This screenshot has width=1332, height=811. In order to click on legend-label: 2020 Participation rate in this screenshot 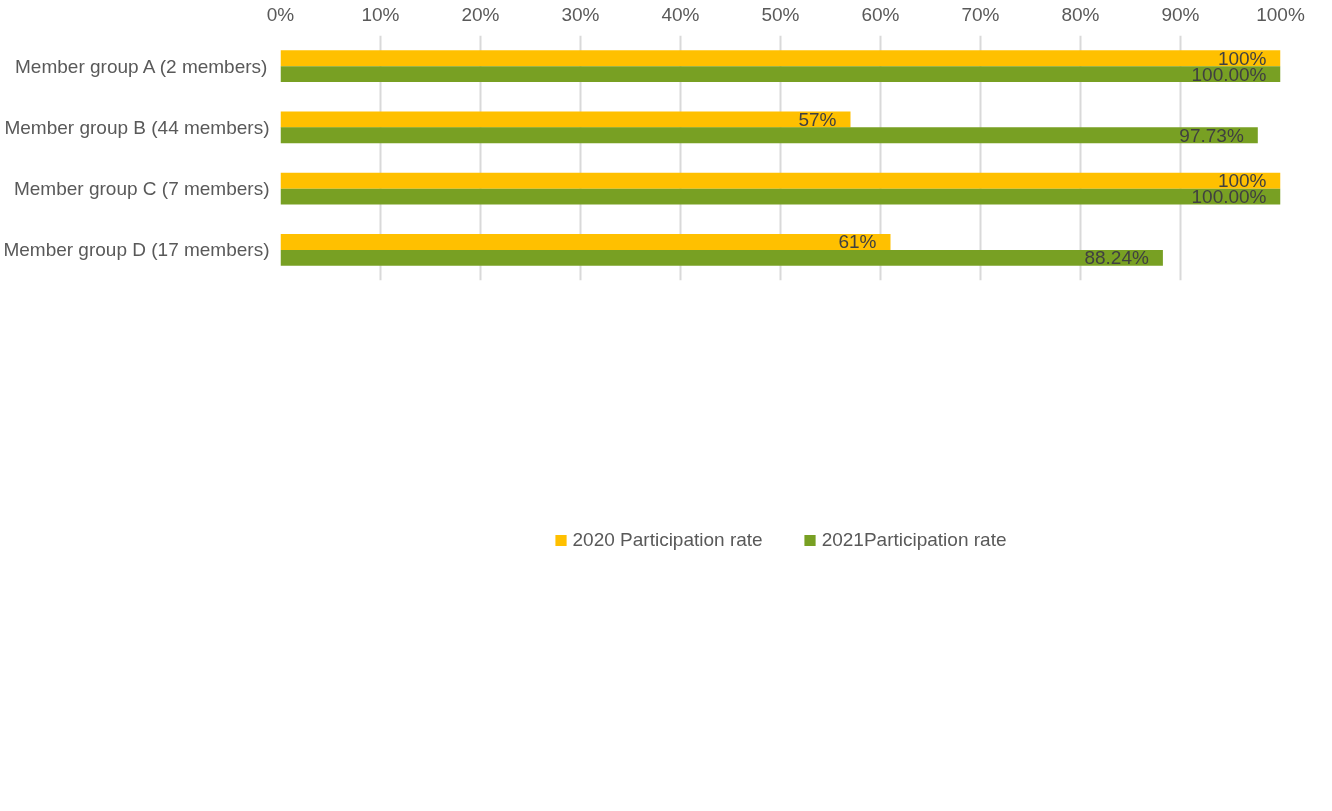, I will do `click(667, 540)`.